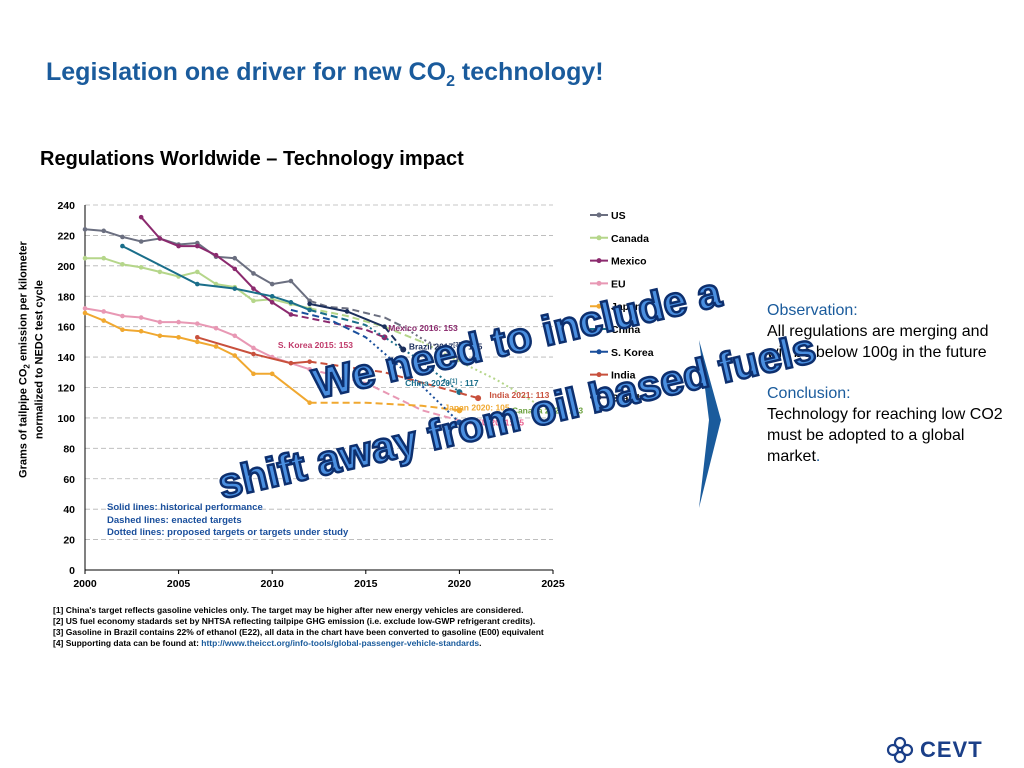  I want to click on legend-marker-s-korea, so click(599, 352).